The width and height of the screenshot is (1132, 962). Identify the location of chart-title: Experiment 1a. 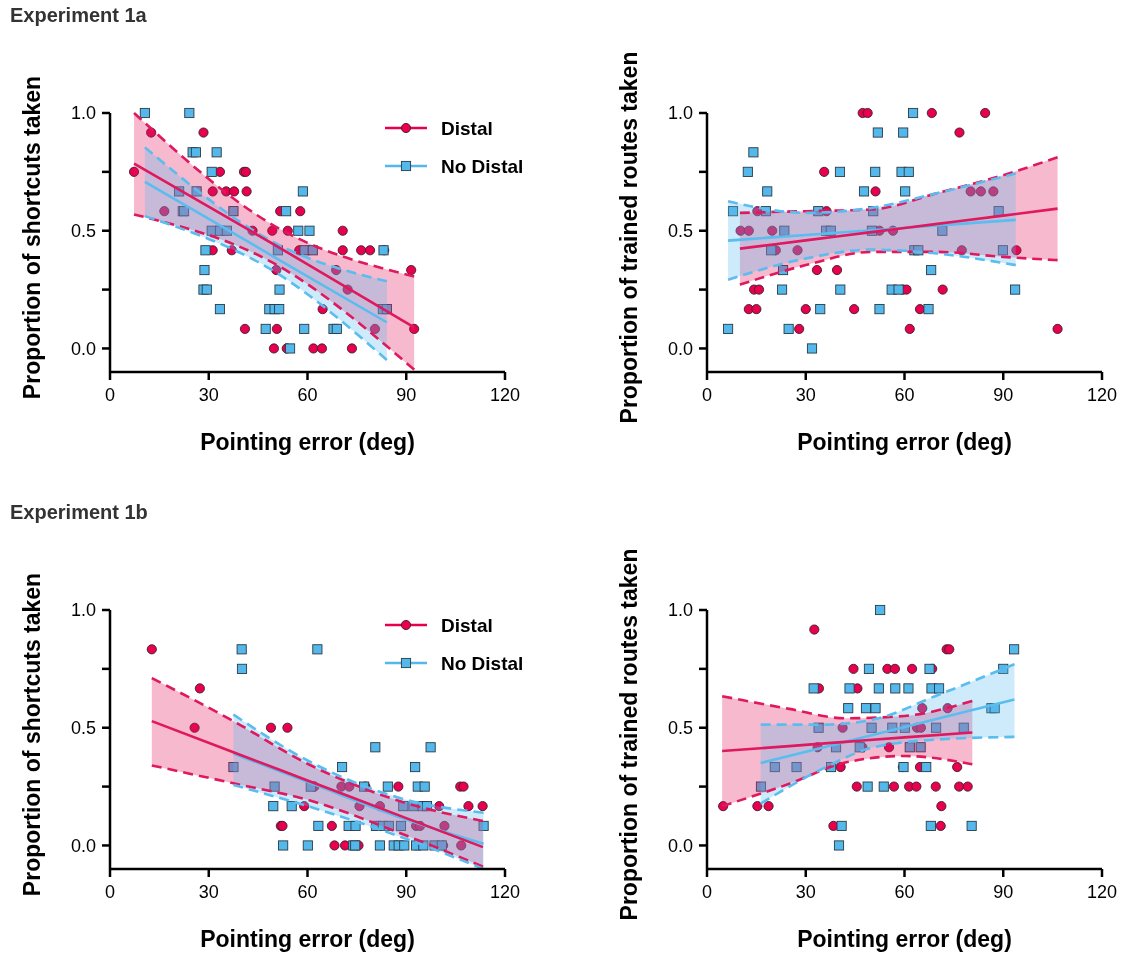
(79, 15).